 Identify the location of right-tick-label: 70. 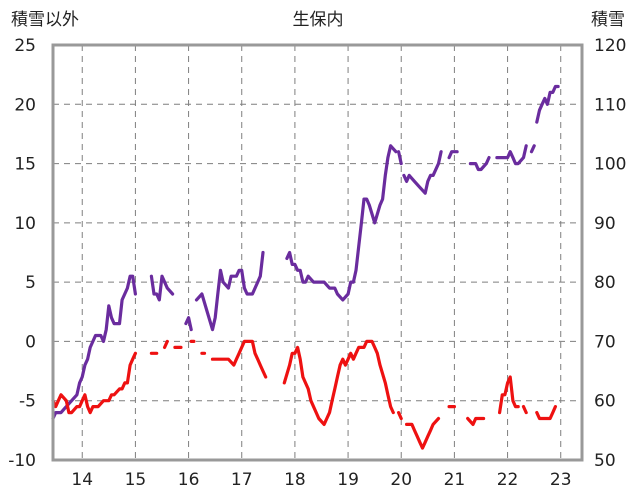
(605, 342).